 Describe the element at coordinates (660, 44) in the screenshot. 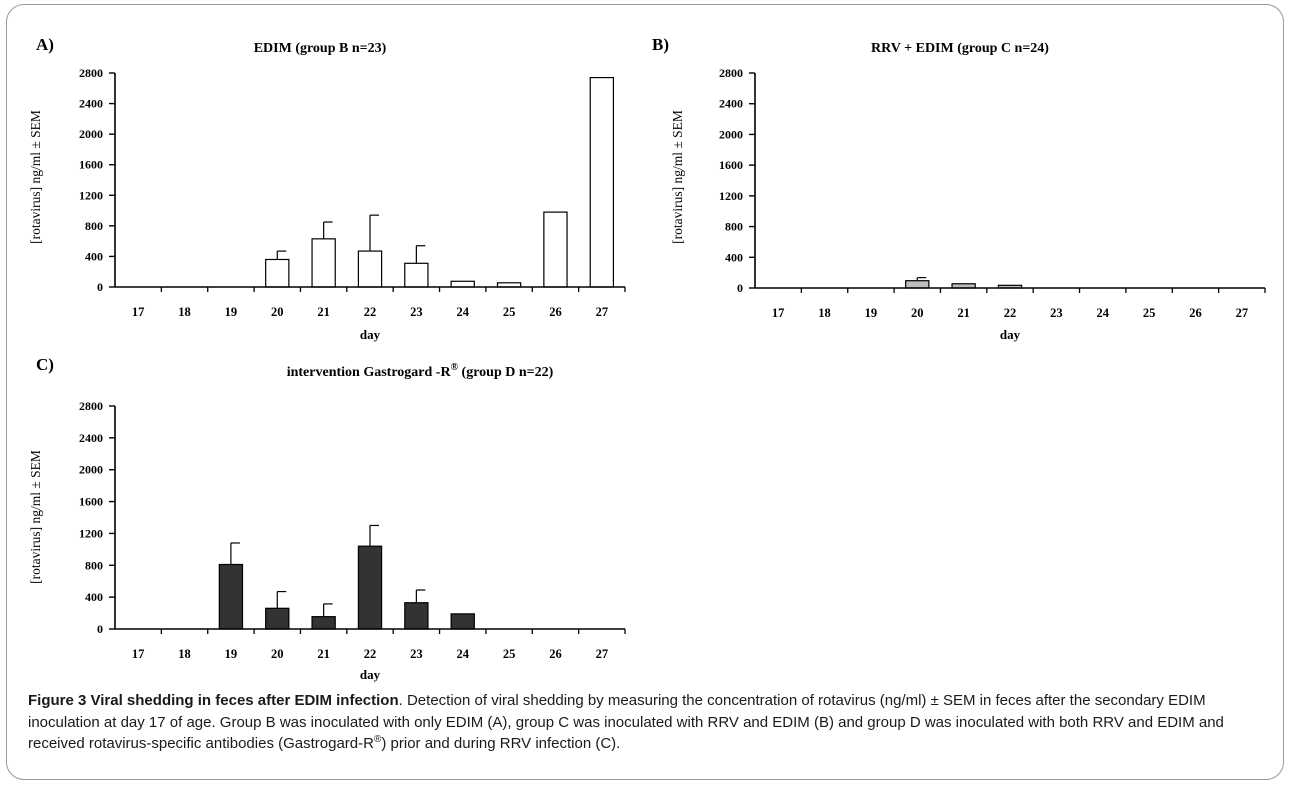

I see `panel-label-b: B)` at that location.